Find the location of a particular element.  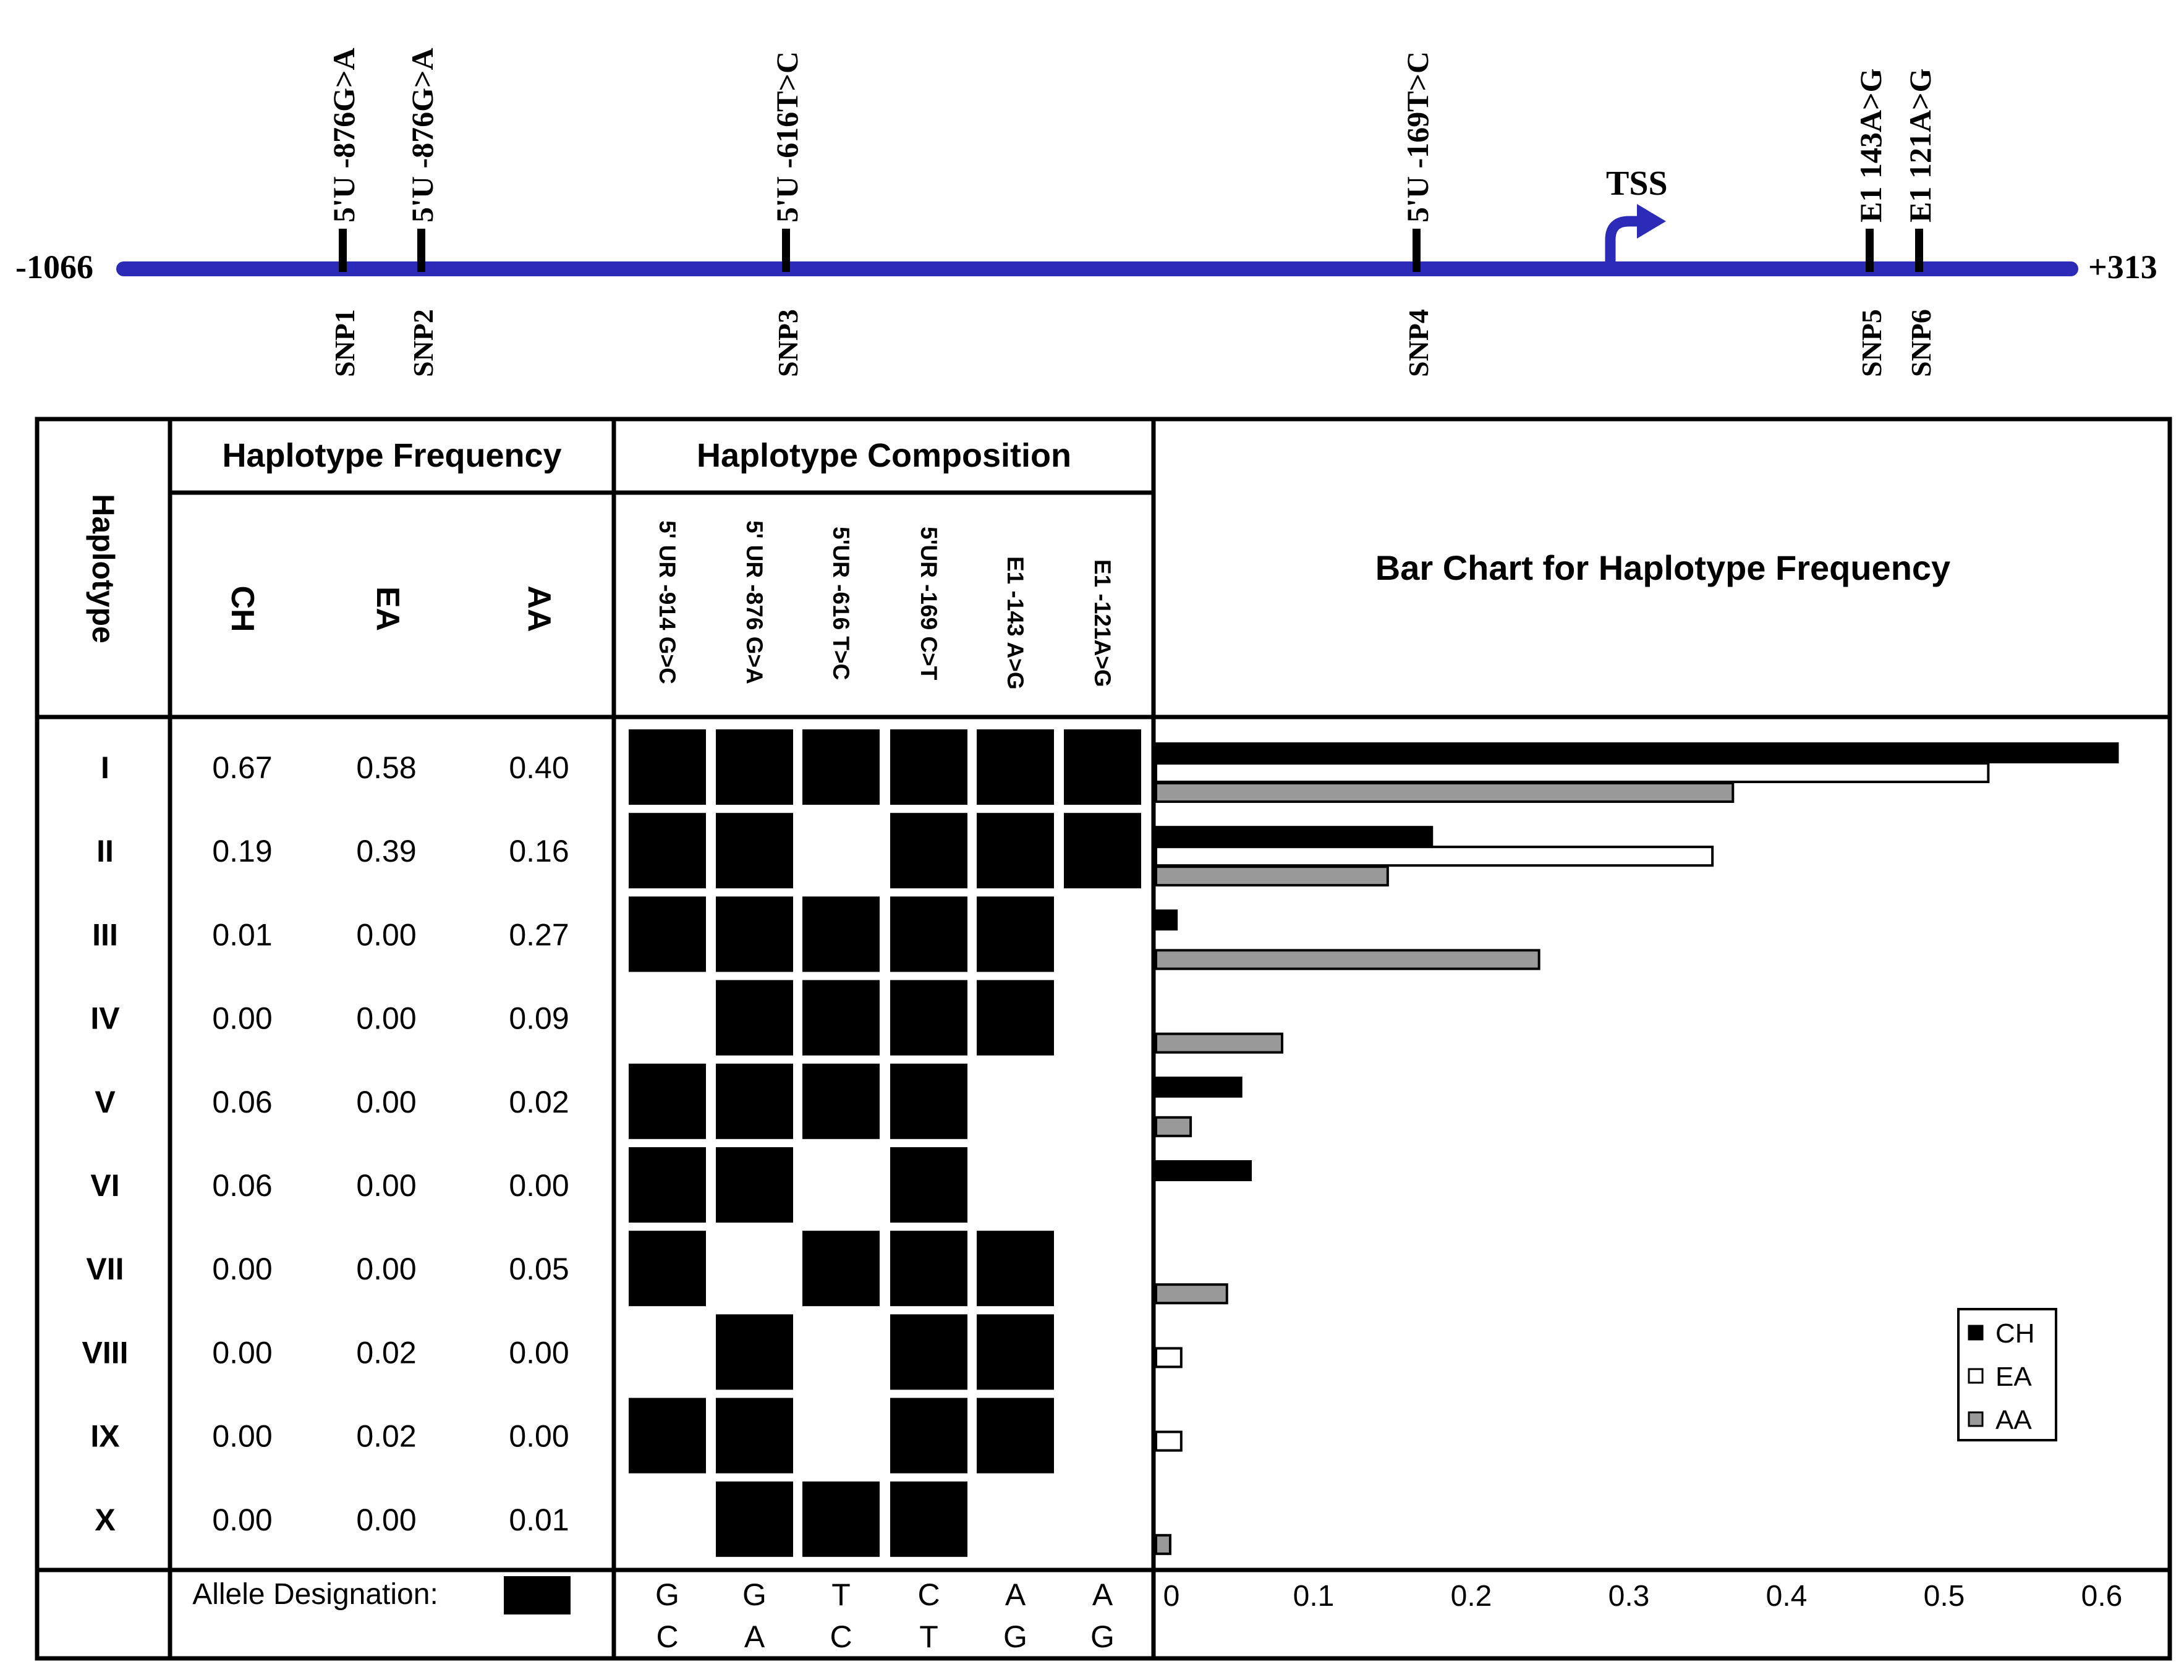

x-tick-label: 0.6 is located at coordinates (2102, 1596).